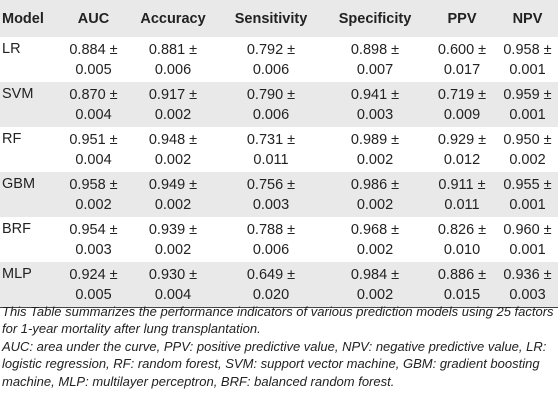 The image size is (558, 411). Describe the element at coordinates (16, 229) in the screenshot. I see `cell-model: BRF` at that location.